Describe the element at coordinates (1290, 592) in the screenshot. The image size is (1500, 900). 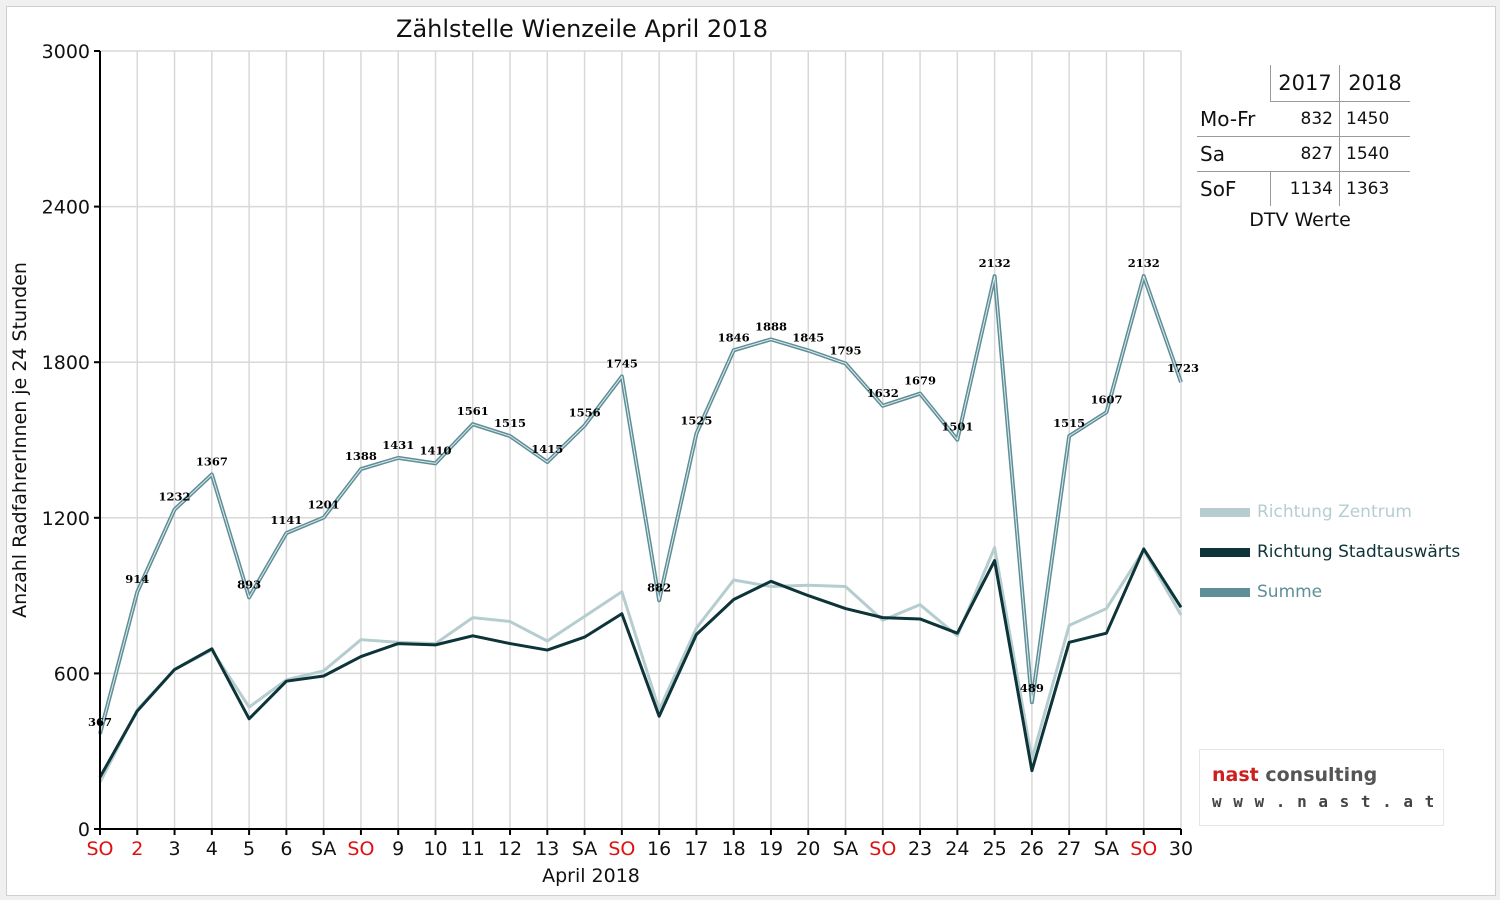
I see `legend-label: Summe` at that location.